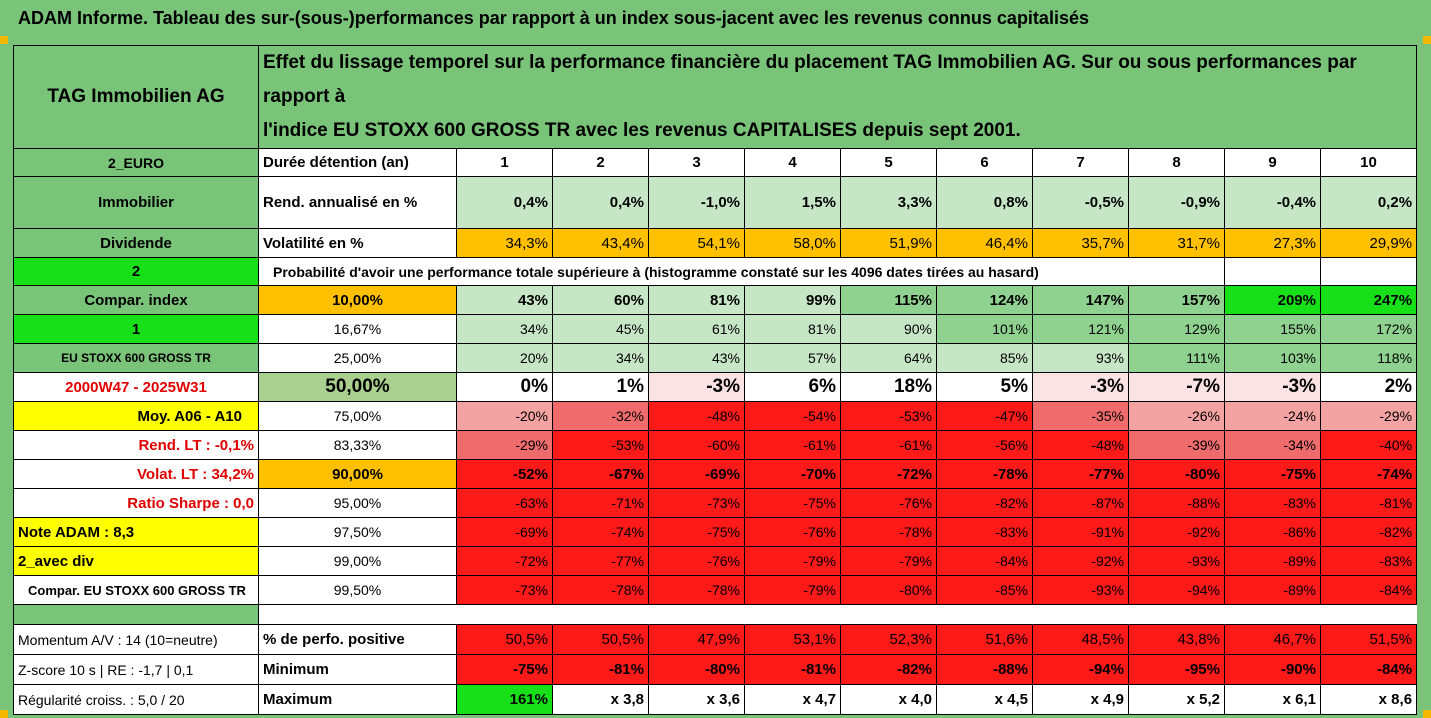  What do you see at coordinates (504, 358) in the screenshot?
I see `percentile-value: 20%` at bounding box center [504, 358].